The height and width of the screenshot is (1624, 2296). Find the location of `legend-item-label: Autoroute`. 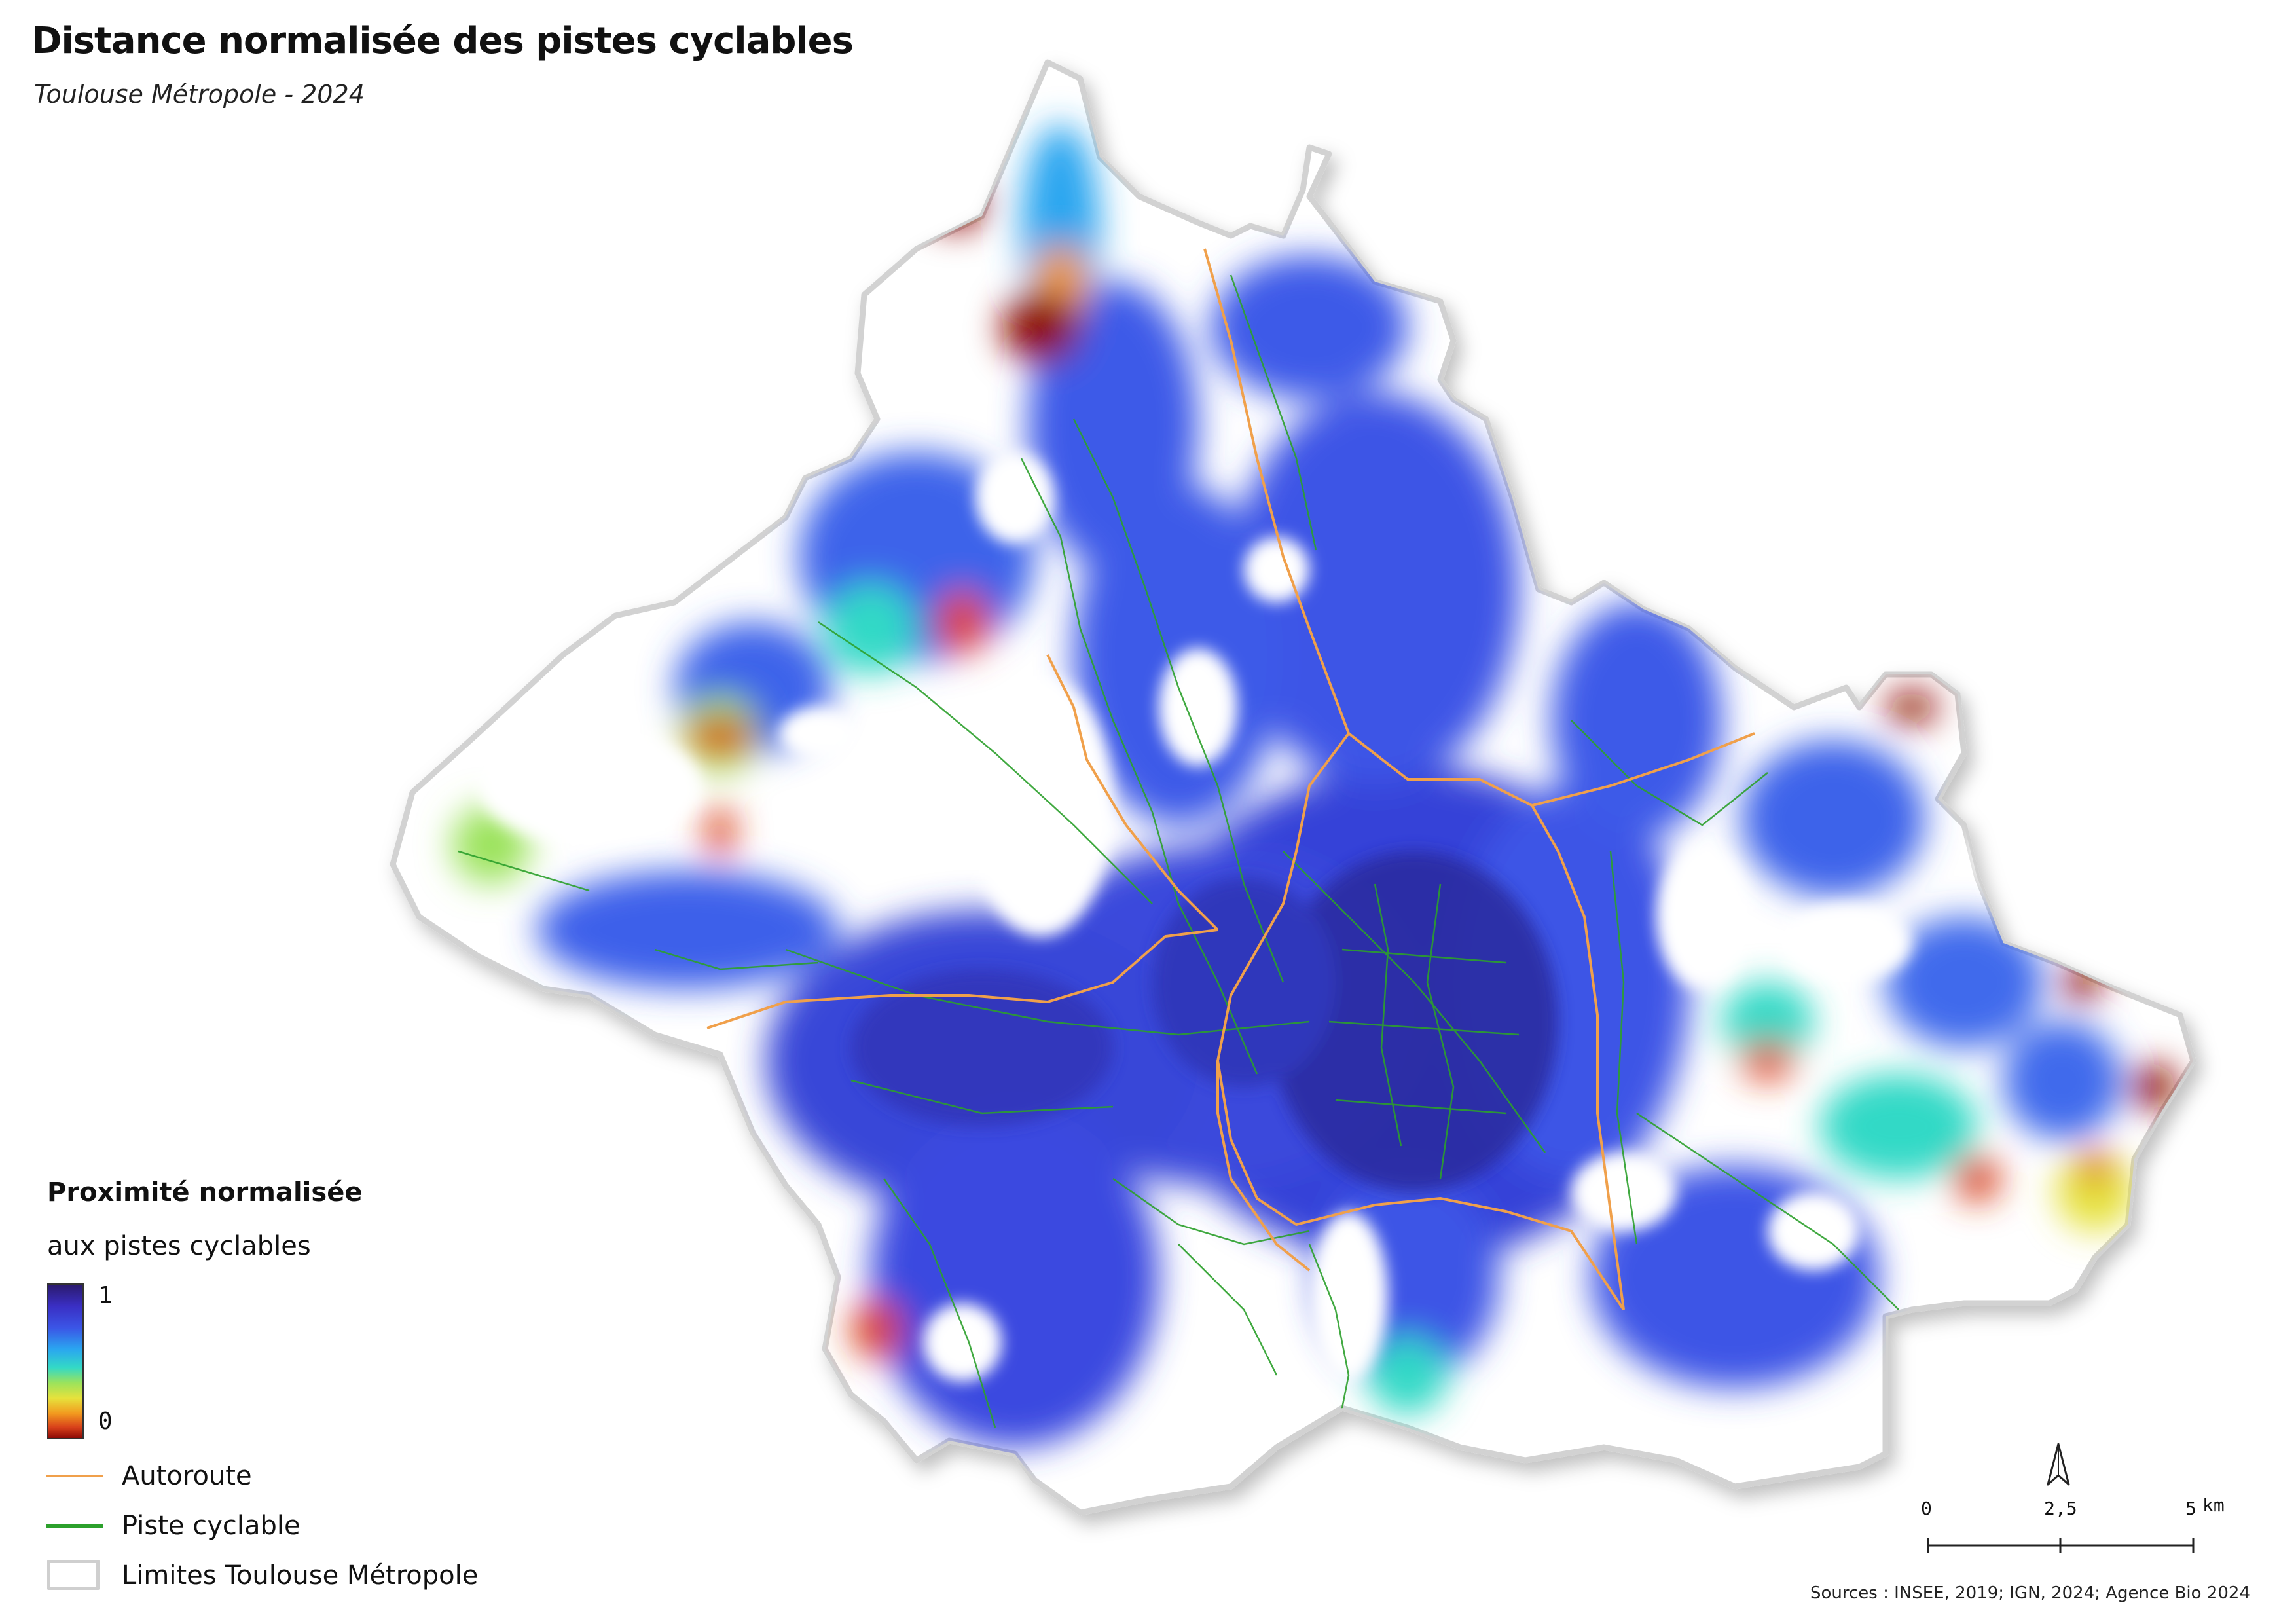

legend-item-label: Autoroute is located at coordinates (187, 1476).